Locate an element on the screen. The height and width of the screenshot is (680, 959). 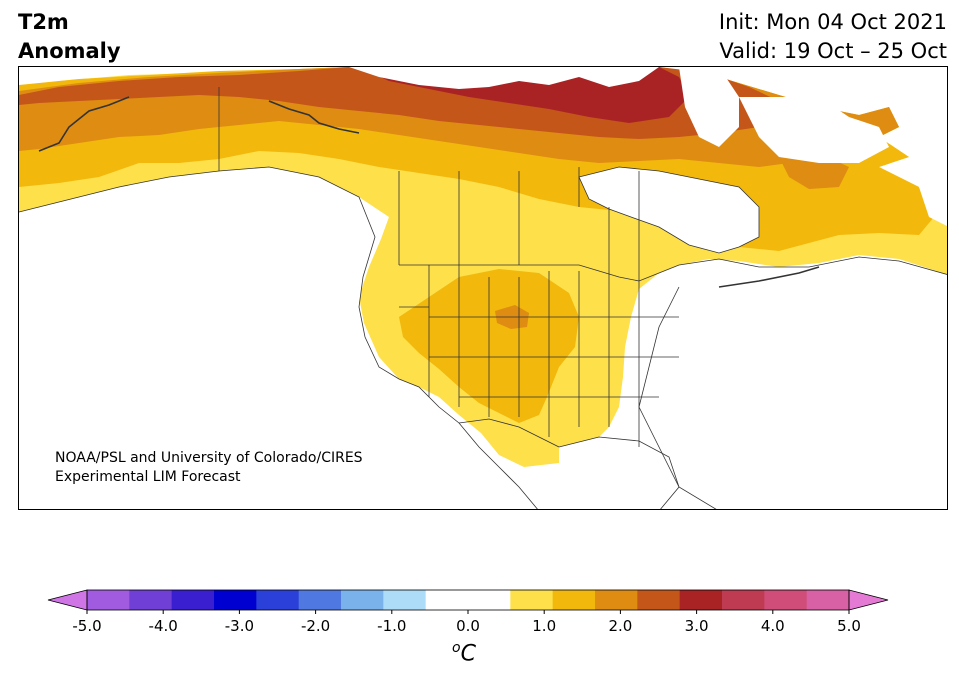
colorbar-left-extension is located at coordinates (67, 600).